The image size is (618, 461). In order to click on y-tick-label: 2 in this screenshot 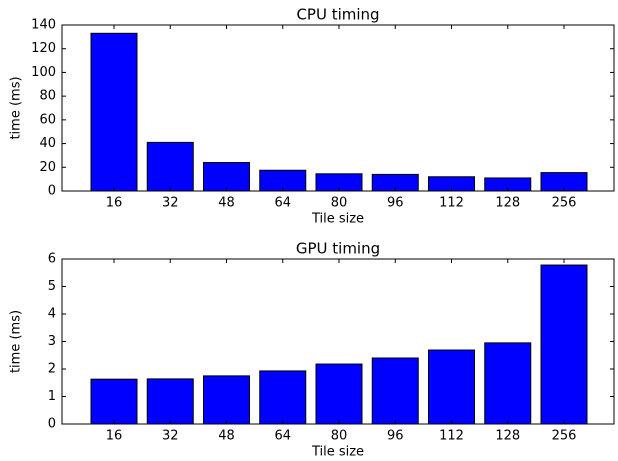, I will do `click(52, 369)`.